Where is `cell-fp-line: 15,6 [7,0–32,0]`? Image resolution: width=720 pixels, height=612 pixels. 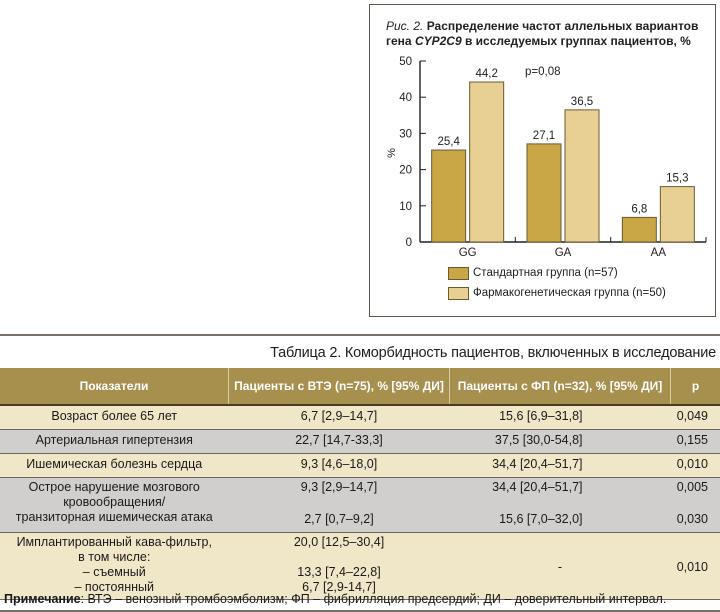
cell-fp-line: 15,6 [7,0–32,0] is located at coordinates (541, 519).